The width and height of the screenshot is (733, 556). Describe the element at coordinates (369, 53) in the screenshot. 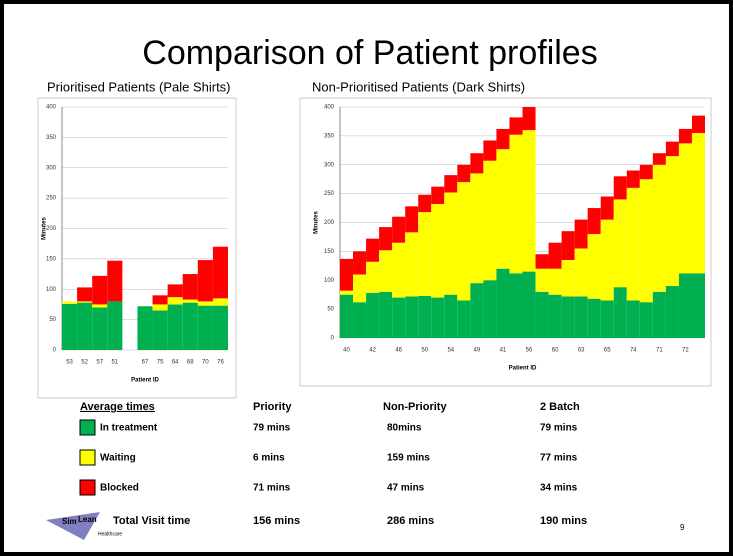

I see `slide-title: Comparison of Patient profiles` at that location.